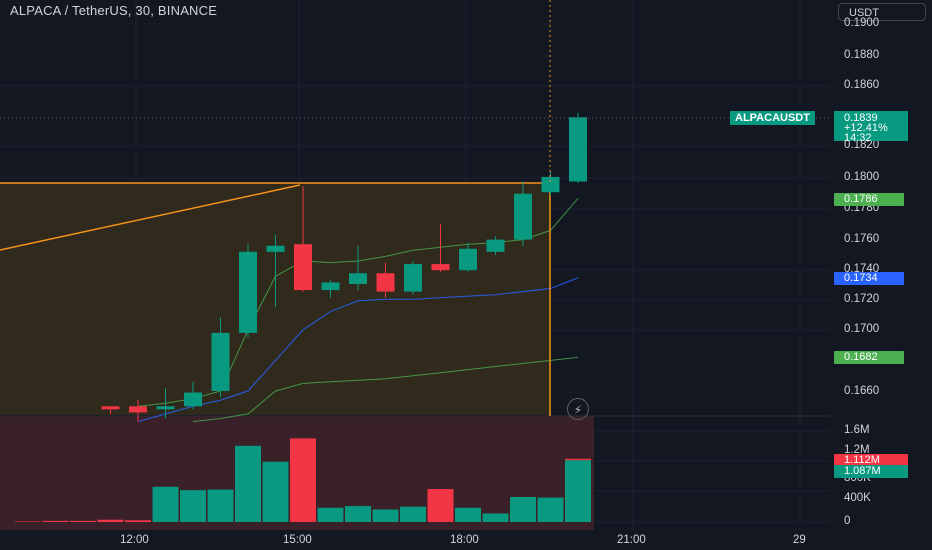 Image resolution: width=932 pixels, height=550 pixels. I want to click on vwap-line, so click(358, 350).